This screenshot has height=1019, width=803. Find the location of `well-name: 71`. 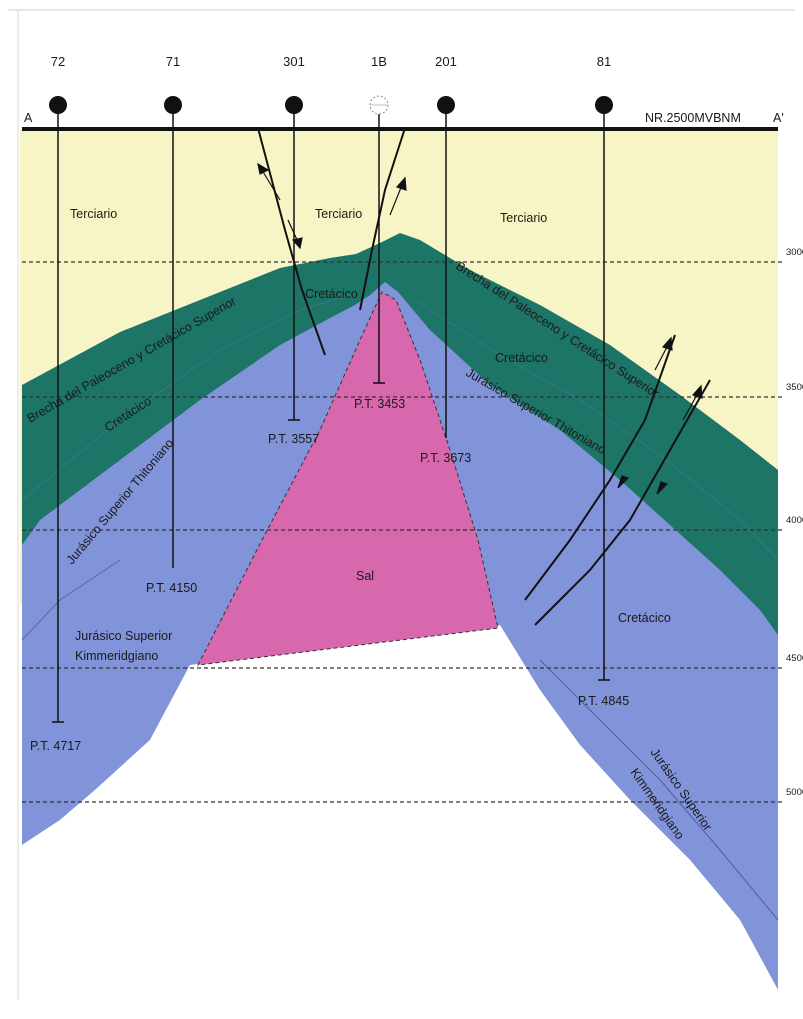

well-name: 71 is located at coordinates (173, 61).